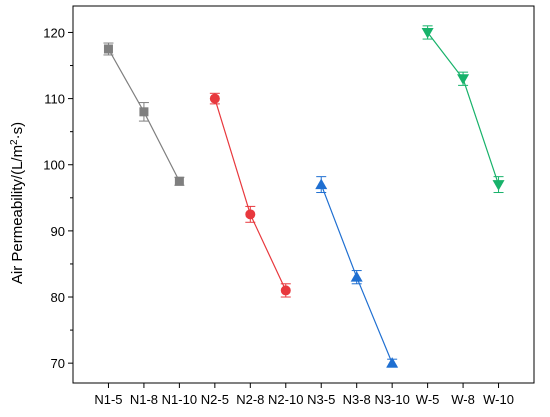 The width and height of the screenshot is (550, 417). Describe the element at coordinates (108, 399) in the screenshot. I see `x-tick-label: N1-5` at that location.